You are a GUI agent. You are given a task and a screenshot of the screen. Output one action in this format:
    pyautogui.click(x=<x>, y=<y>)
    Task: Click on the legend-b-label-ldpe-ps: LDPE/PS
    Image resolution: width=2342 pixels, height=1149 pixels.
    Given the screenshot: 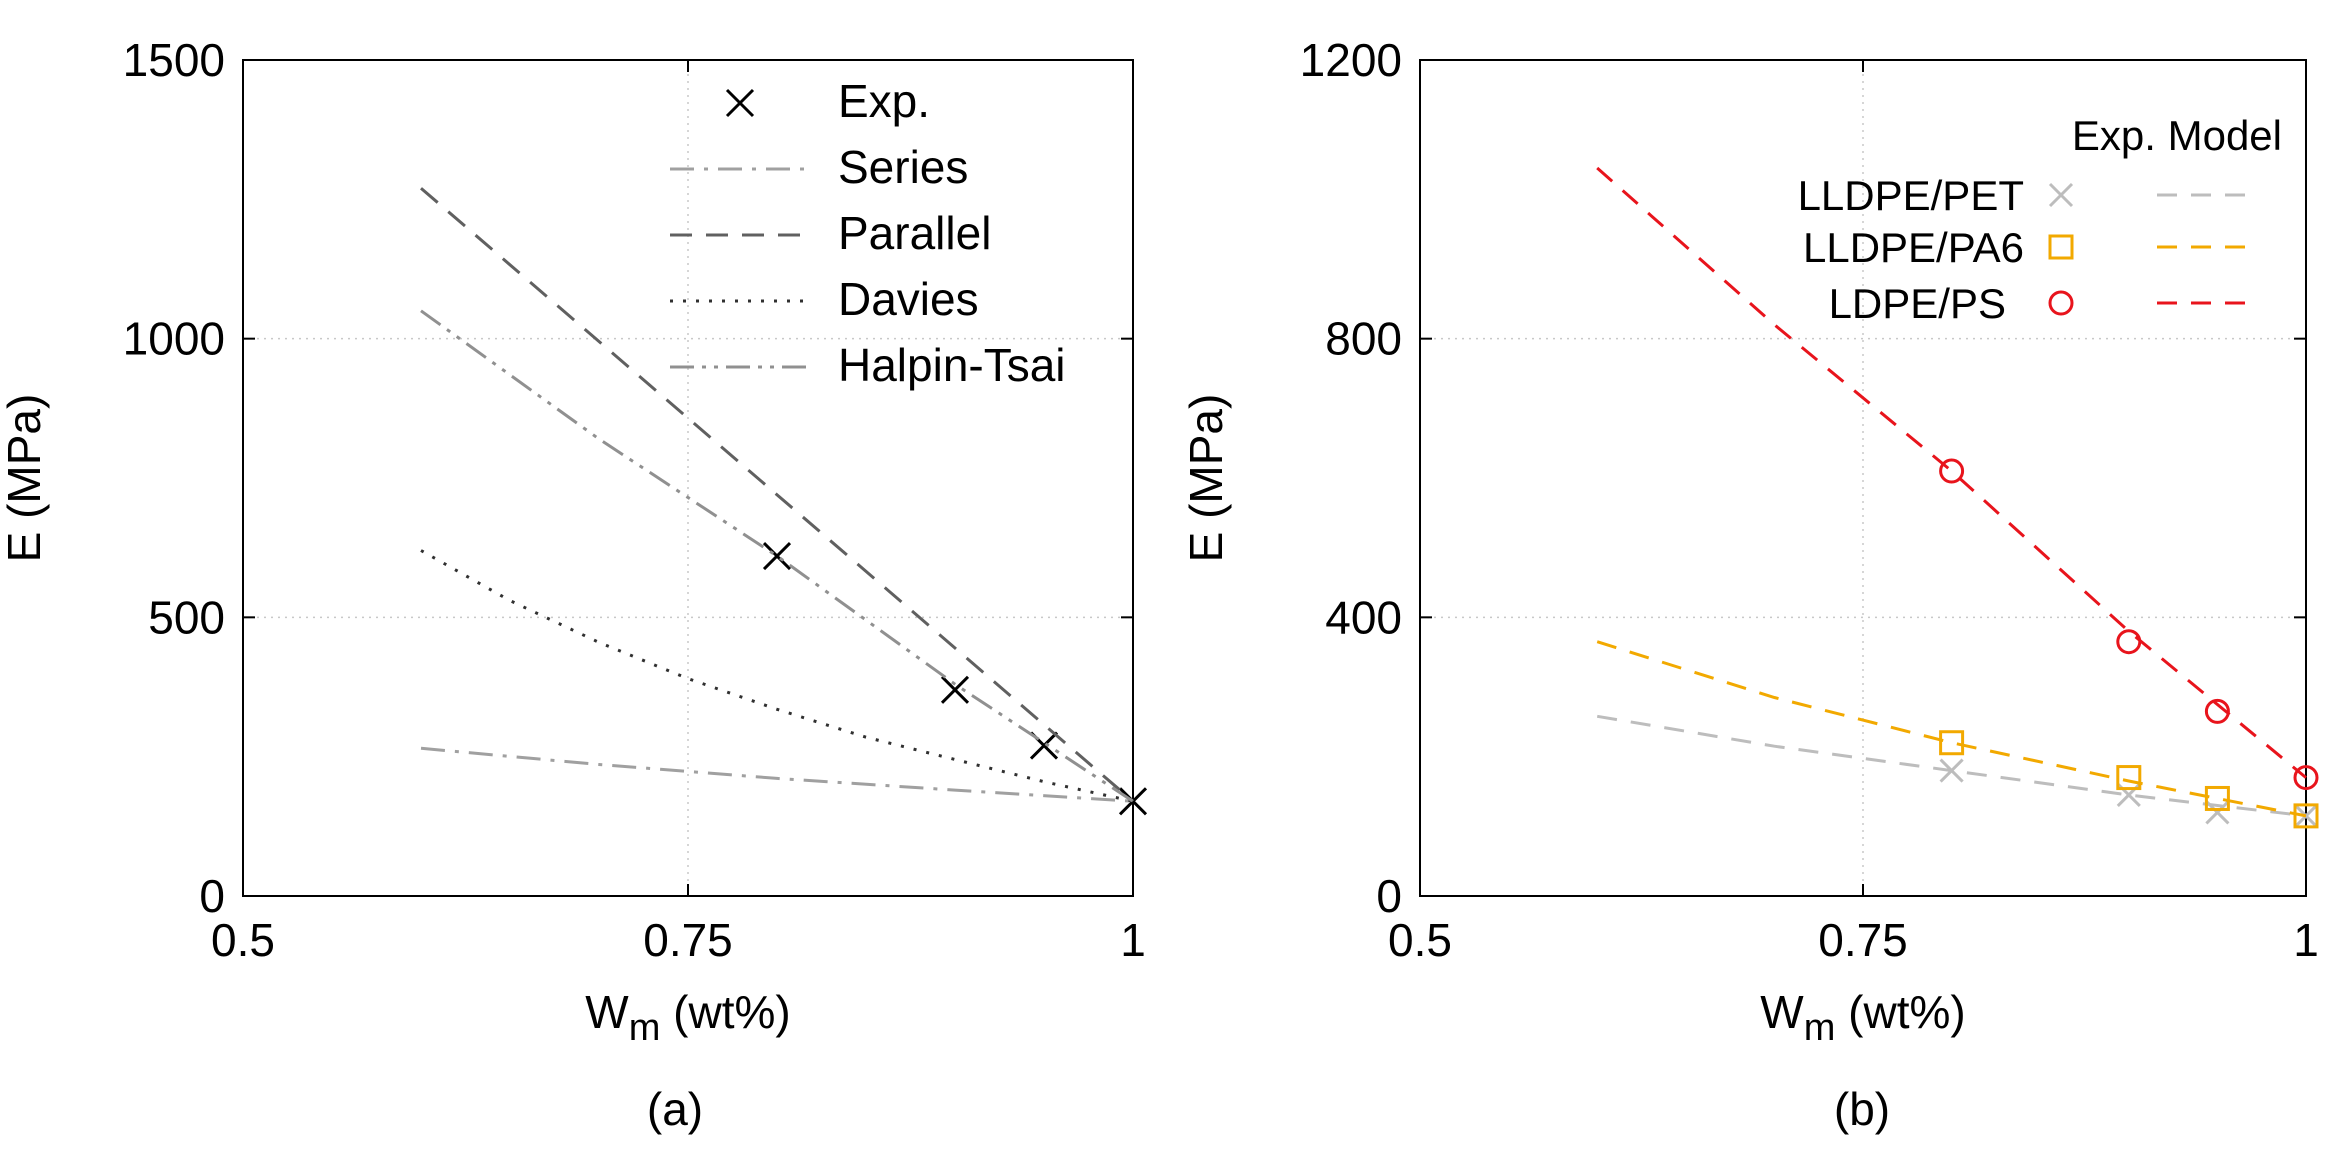 What is the action you would take?
    pyautogui.click(x=1917, y=303)
    